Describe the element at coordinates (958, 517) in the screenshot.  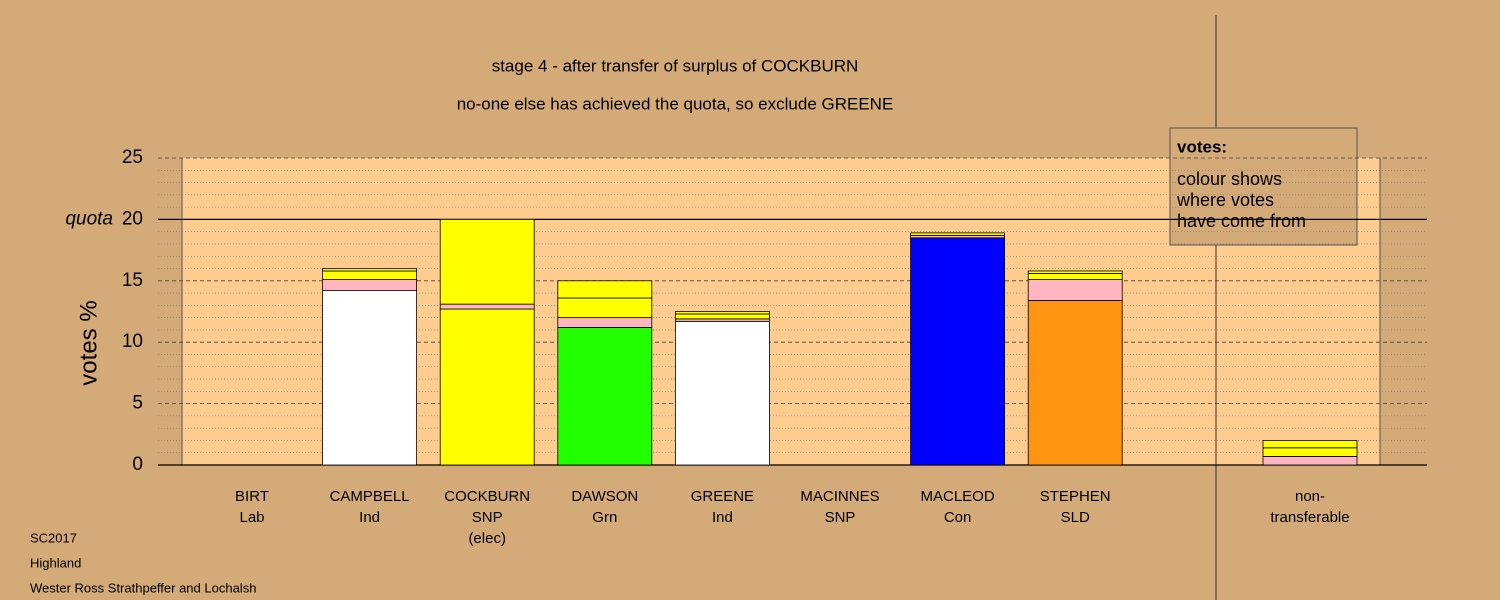
I see `x-tick-label: Con` at that location.